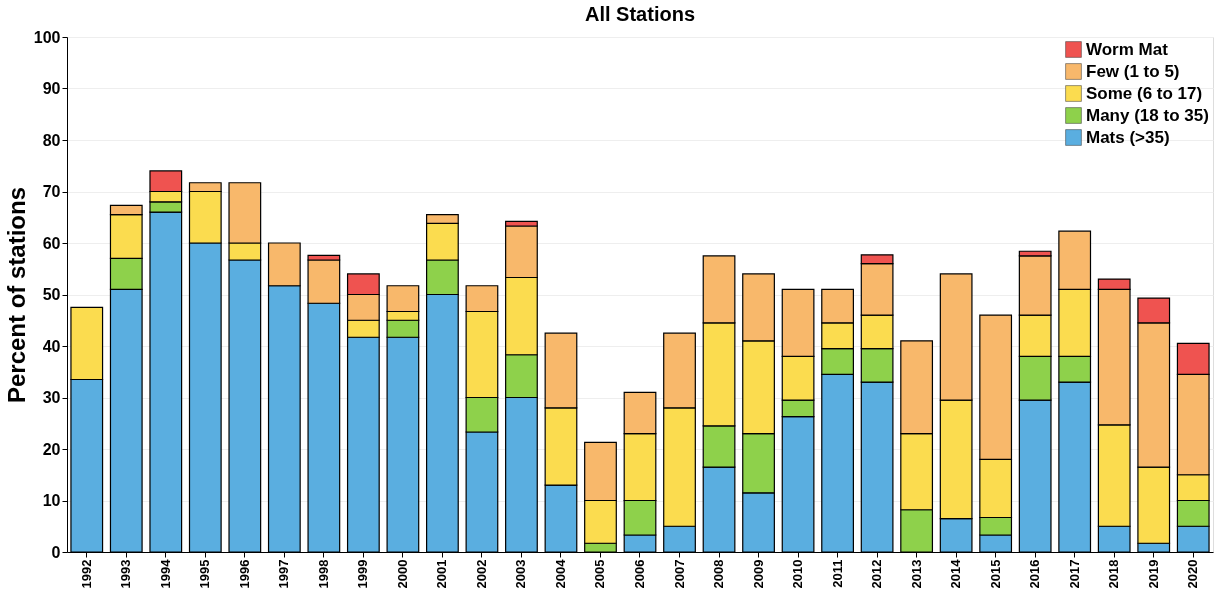 This screenshot has width=1215, height=593. I want to click on y-tick-label: 40, so click(51, 346).